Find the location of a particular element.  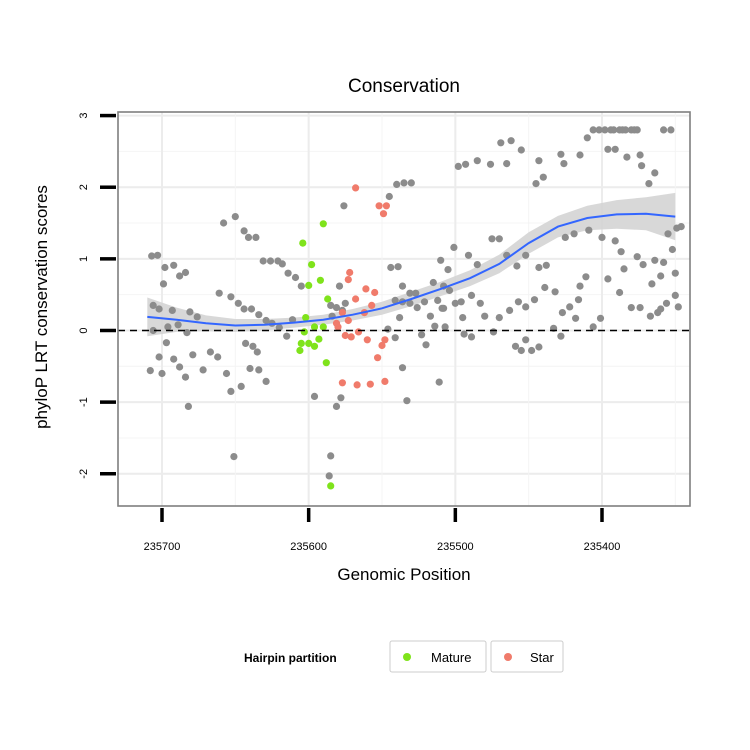

legend-star-swatch is located at coordinates (508, 657).